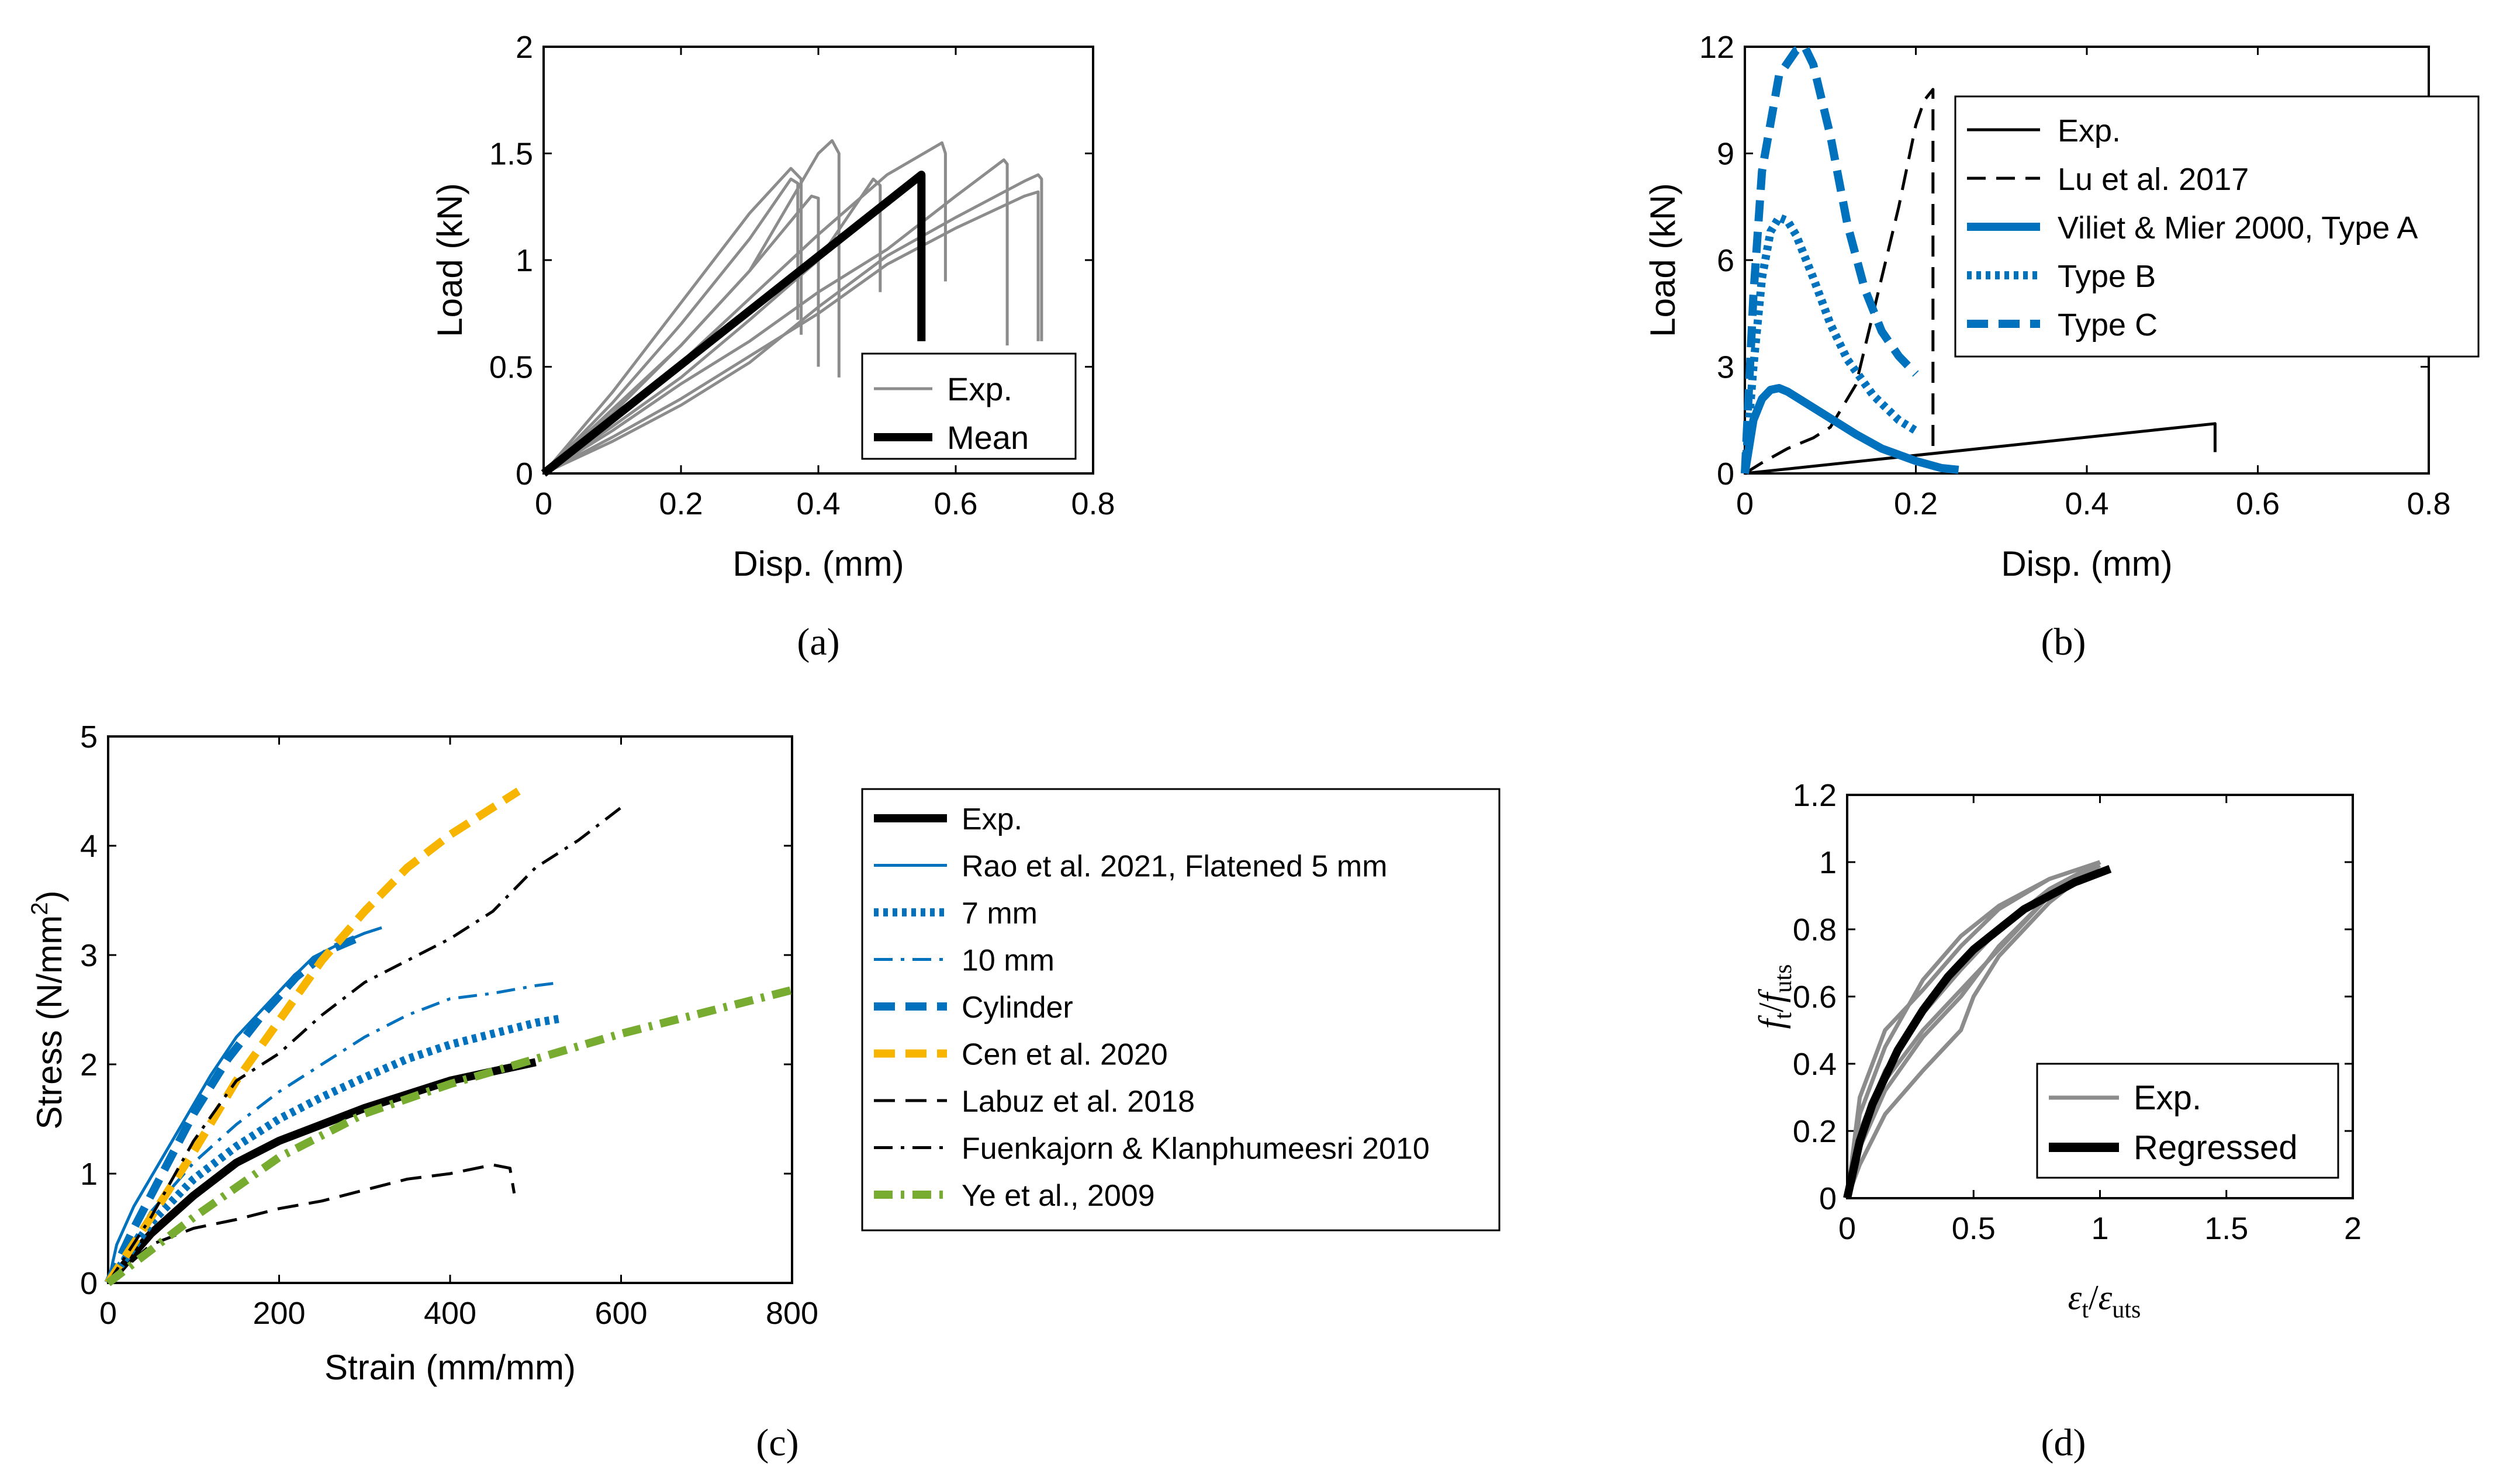  Describe the element at coordinates (89, 846) in the screenshot. I see `y-tick-label-c-4: 4` at that location.